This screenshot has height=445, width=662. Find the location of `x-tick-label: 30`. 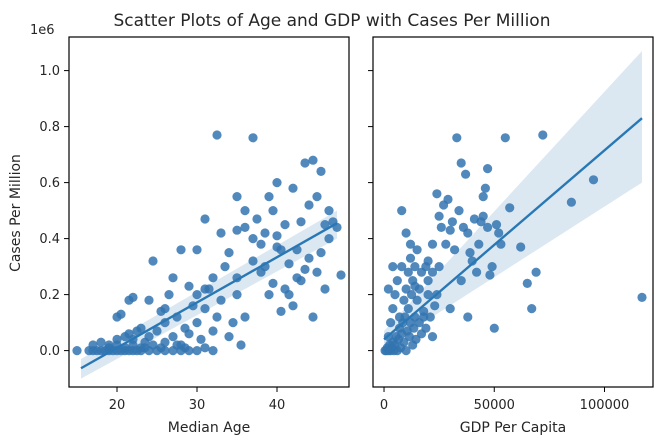

x-tick-label: 30 is located at coordinates (197, 405).